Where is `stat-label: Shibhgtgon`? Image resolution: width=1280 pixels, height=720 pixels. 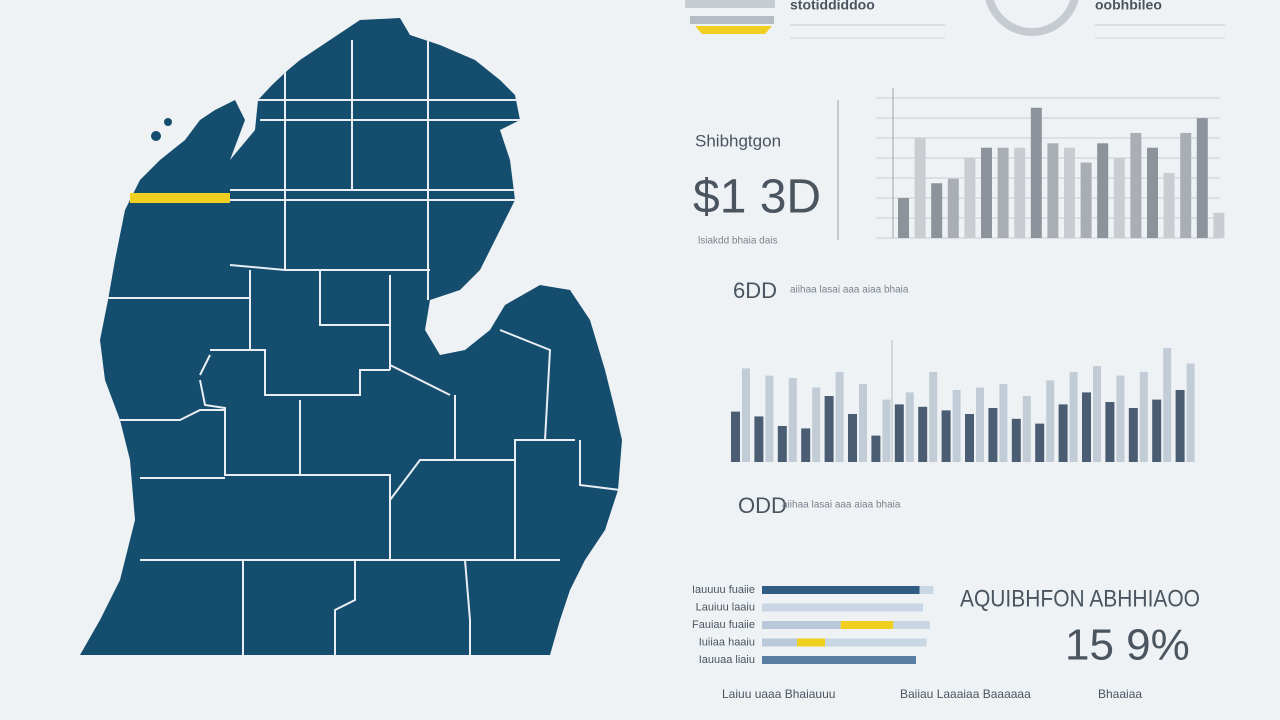 stat-label: Shibhgtgon is located at coordinates (738, 140).